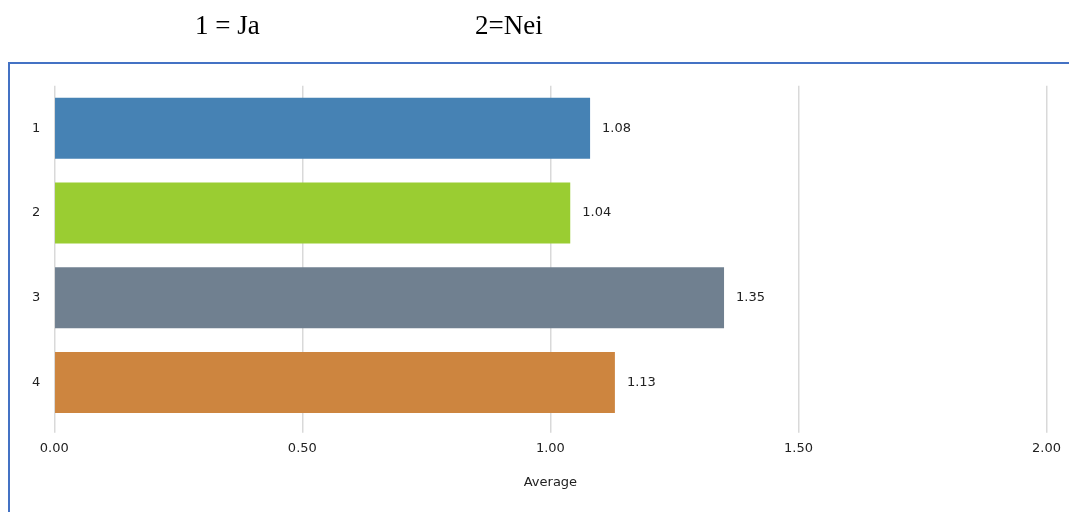 Image resolution: width=1069 pixels, height=512 pixels. I want to click on data-label: 1.08, so click(617, 127).